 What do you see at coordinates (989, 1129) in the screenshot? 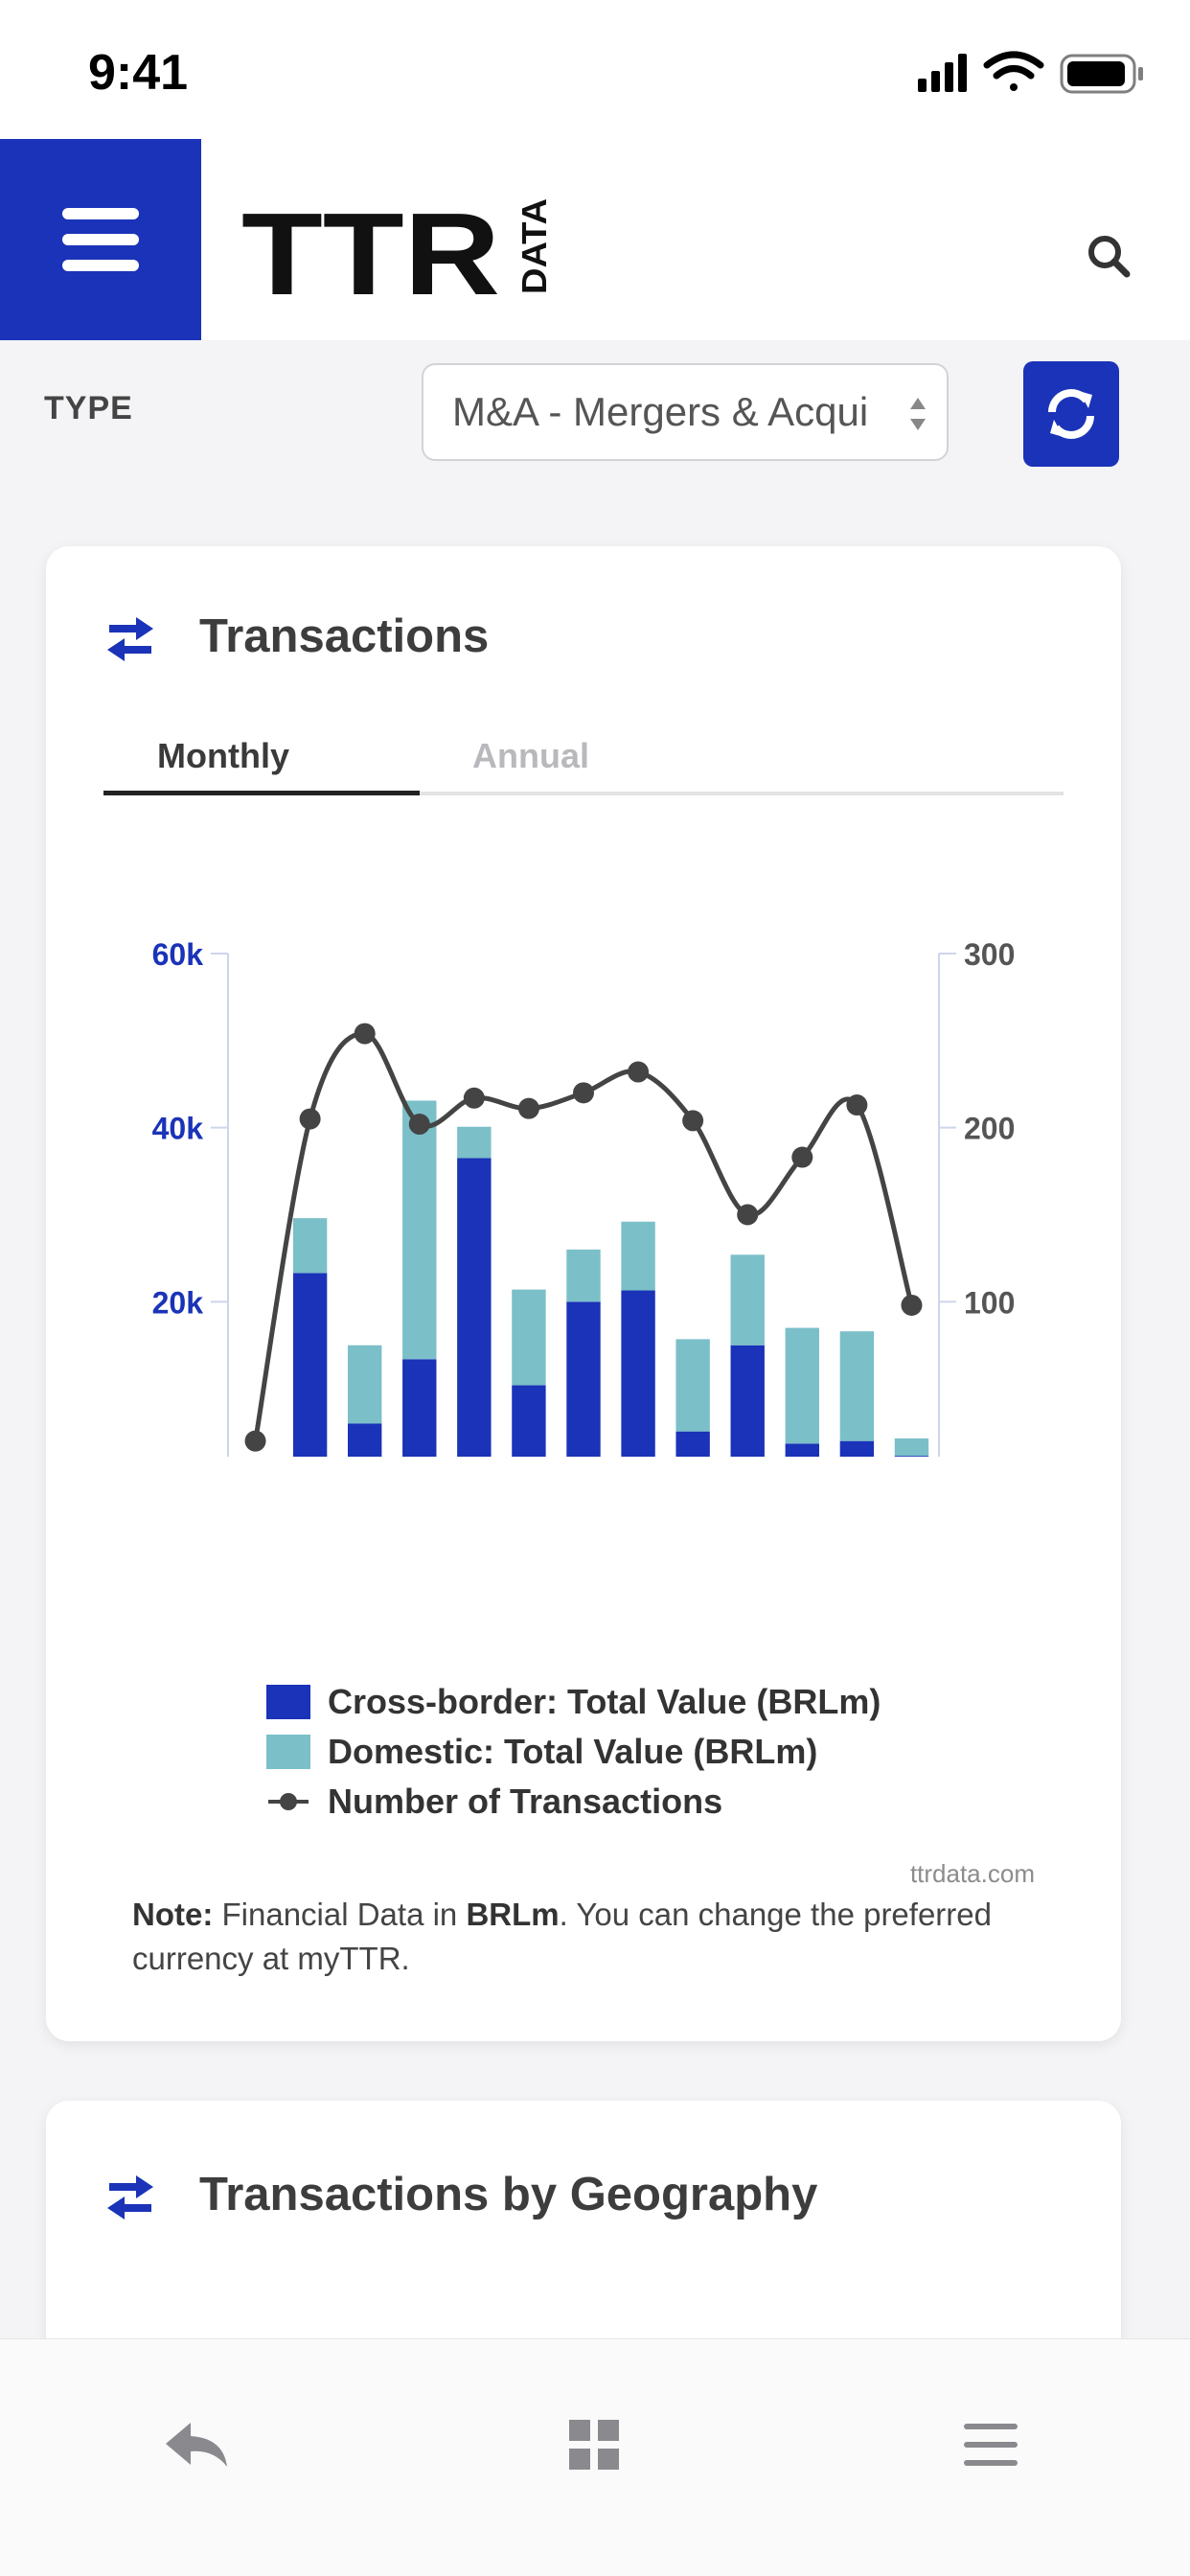
I see `y-right-tick-label: 200` at bounding box center [989, 1129].